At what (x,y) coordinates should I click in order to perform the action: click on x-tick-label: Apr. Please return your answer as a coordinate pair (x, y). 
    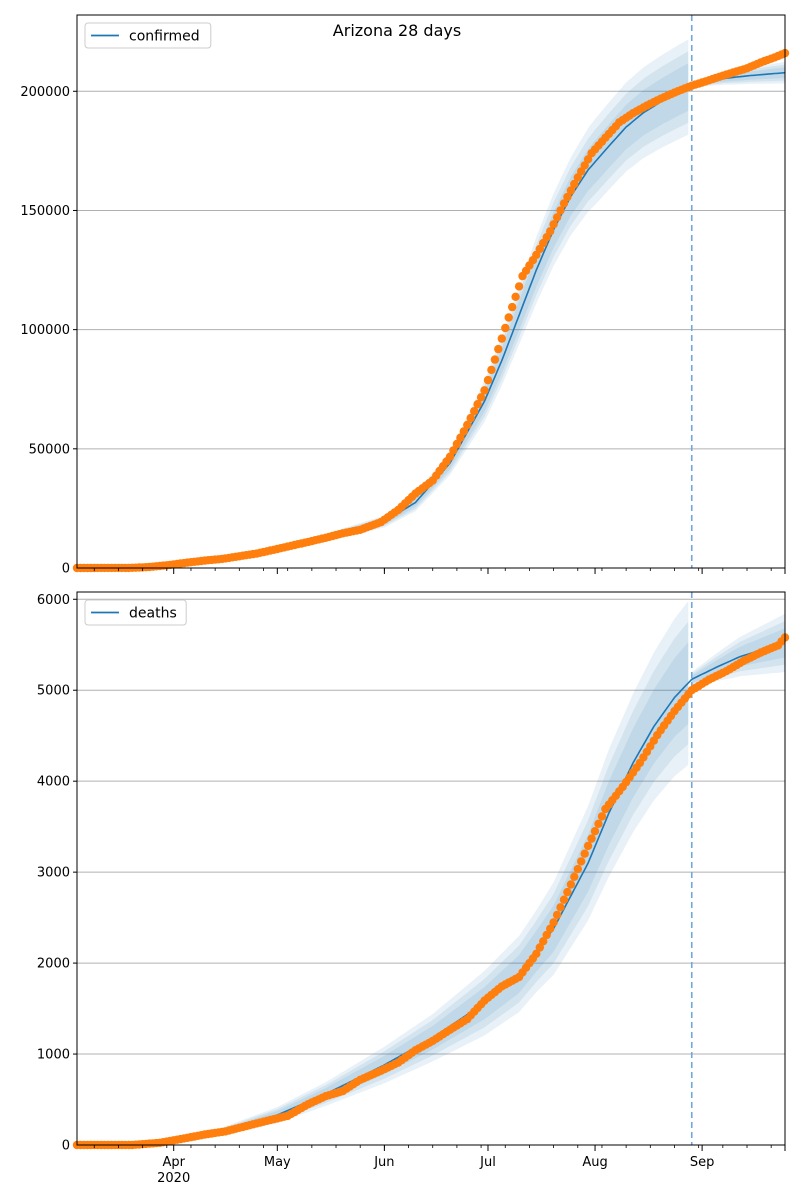
    Looking at the image, I should click on (173, 1162).